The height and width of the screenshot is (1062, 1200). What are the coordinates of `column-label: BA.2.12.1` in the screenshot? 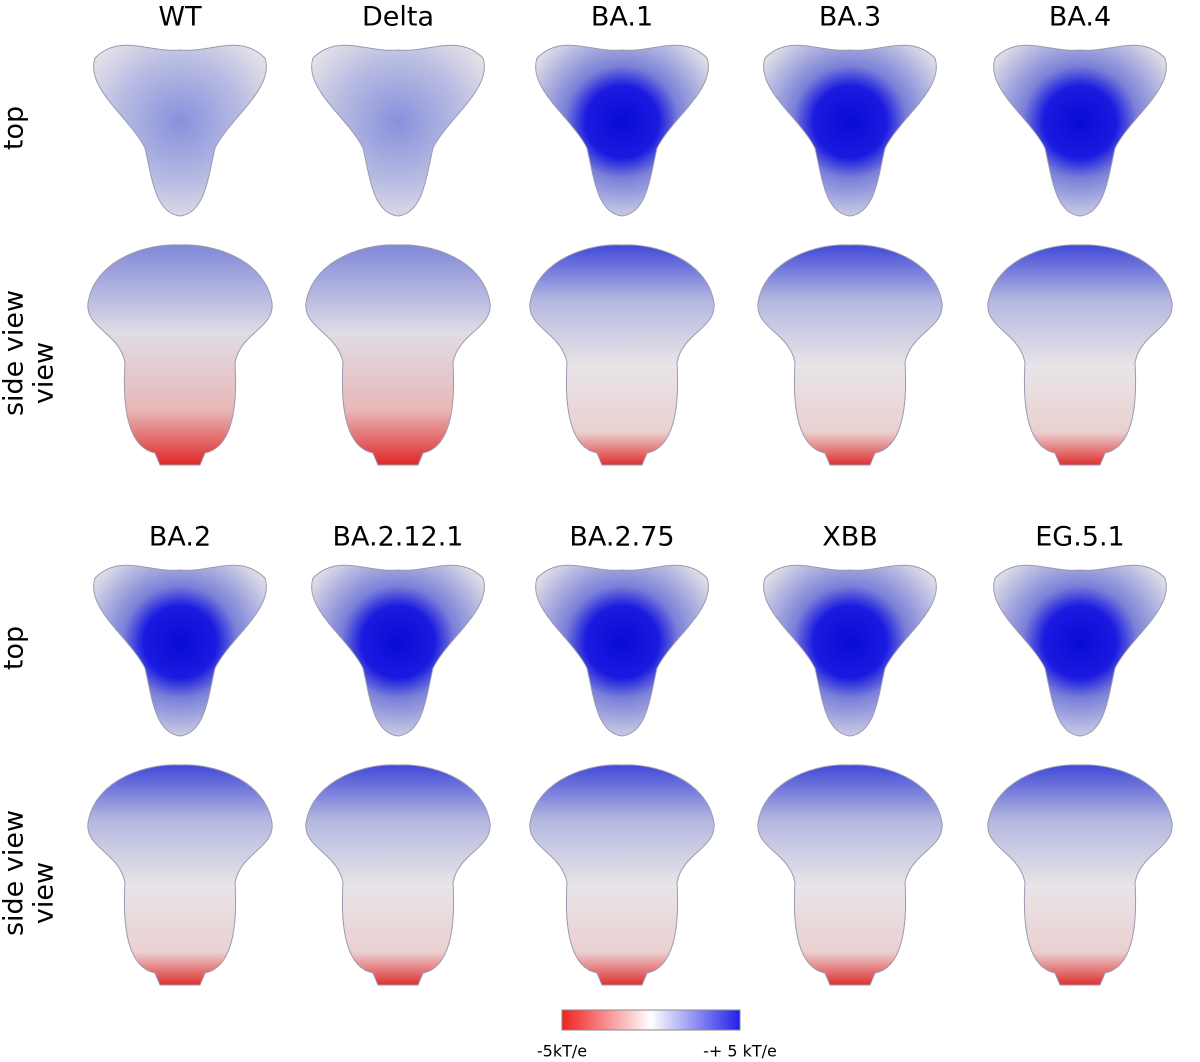 It's located at (398, 537).